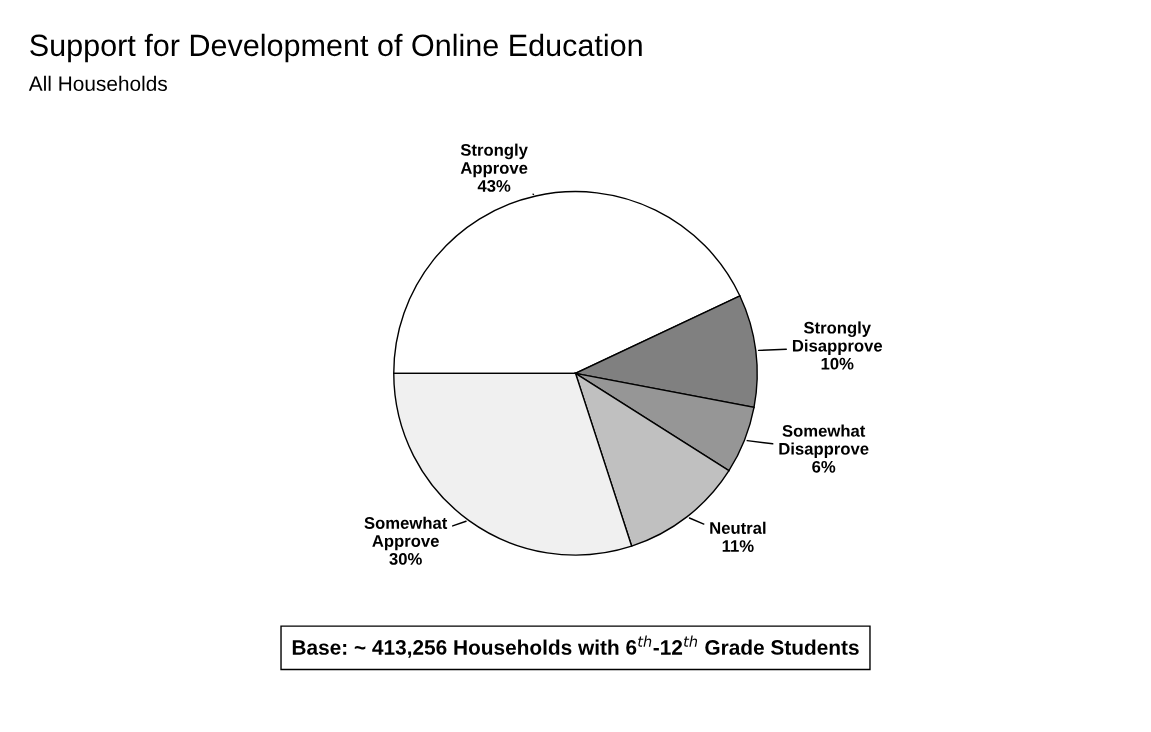  What do you see at coordinates (97, 83) in the screenshot?
I see `text: All Households` at bounding box center [97, 83].